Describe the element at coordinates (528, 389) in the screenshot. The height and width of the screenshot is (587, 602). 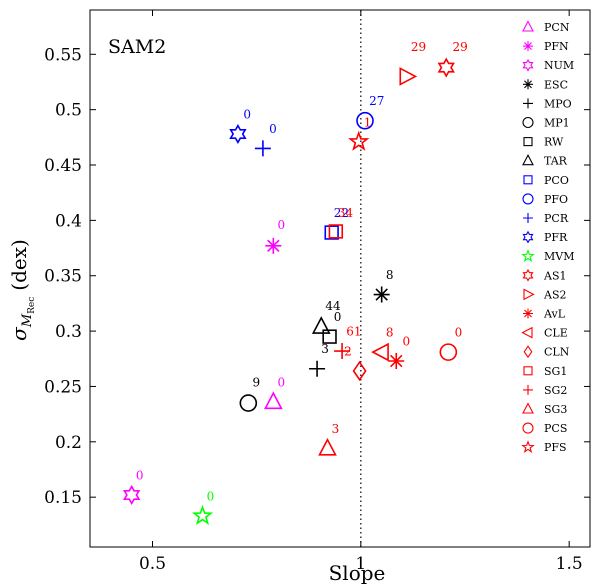
I see `legend-marker-sg2` at that location.